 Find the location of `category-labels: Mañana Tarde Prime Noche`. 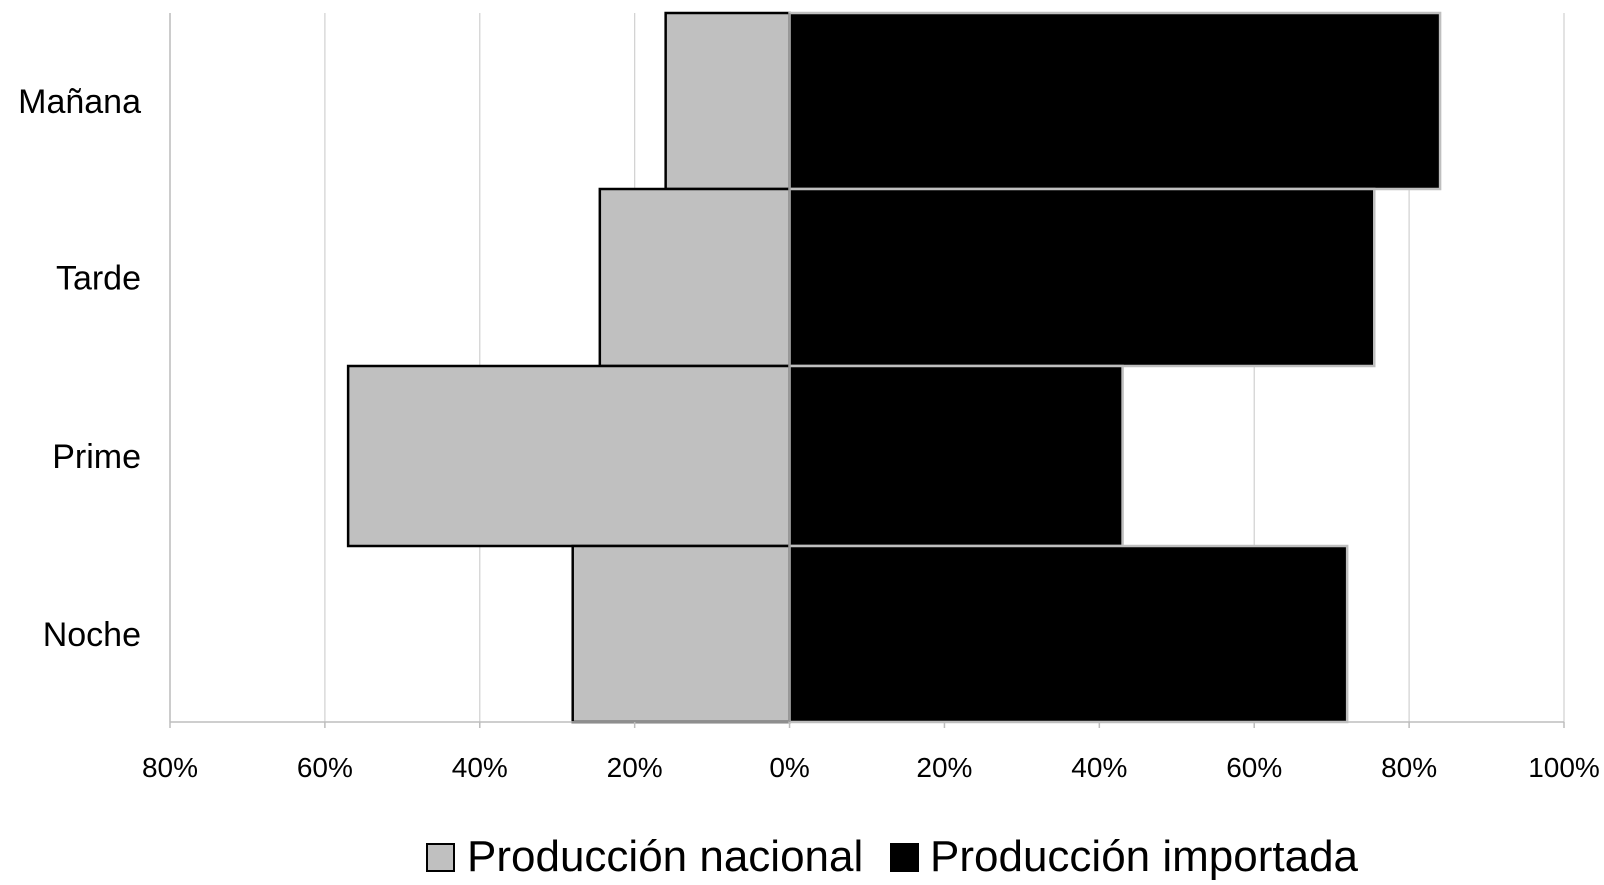

category-labels: Mañana Tarde Prime Noche is located at coordinates (79, 368).